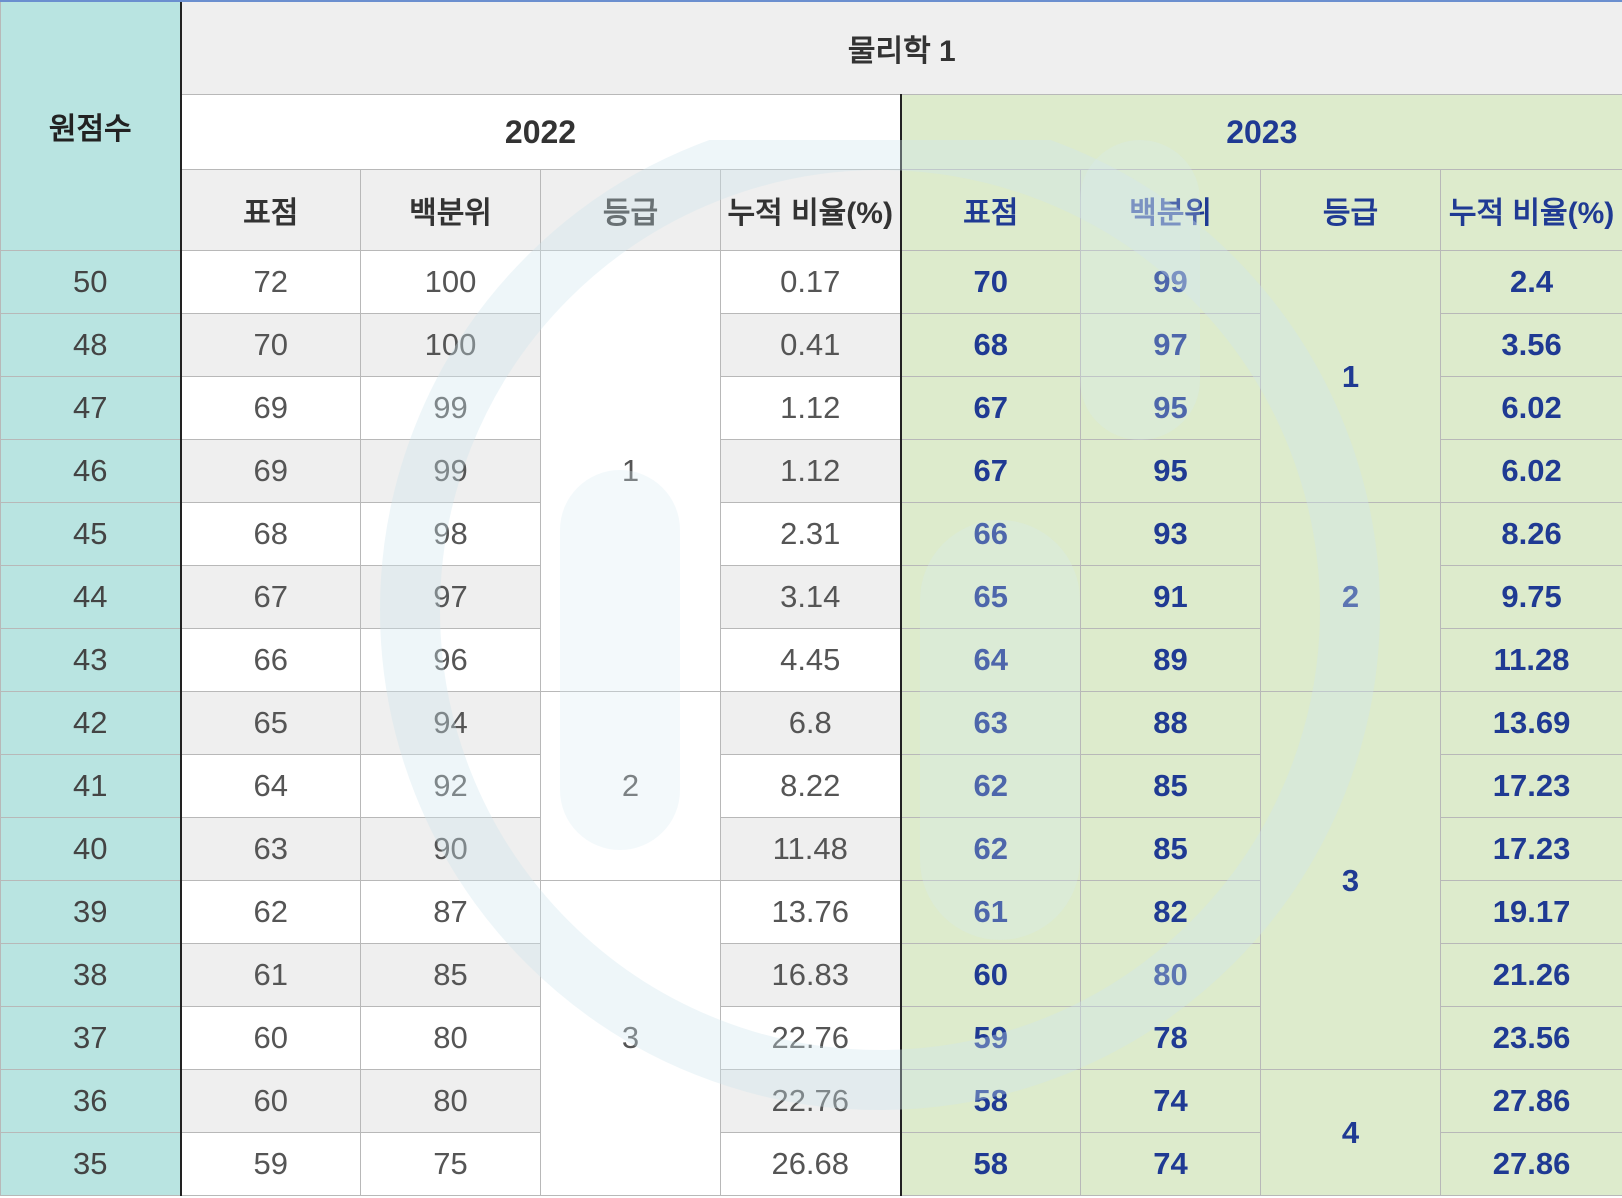  What do you see at coordinates (810, 660) in the screenshot?
I see `cumulative-2022-cell: 4.45` at bounding box center [810, 660].